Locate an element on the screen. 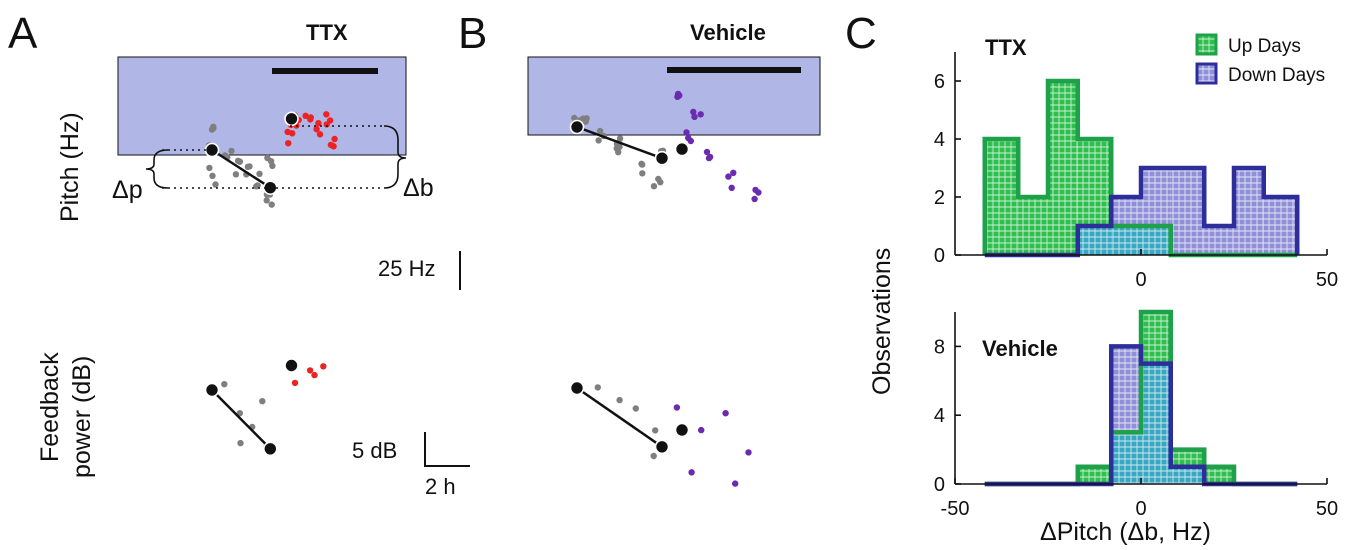 This screenshot has height=550, width=1358. power-scalebar-label: 5 dB is located at coordinates (374, 450).